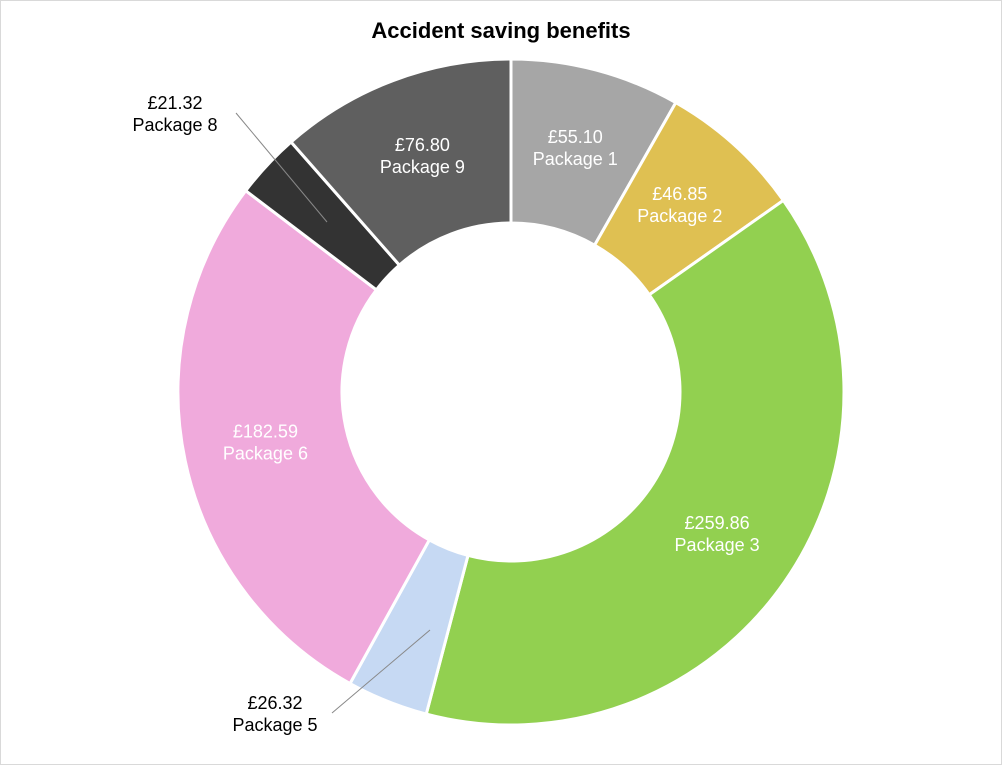 This screenshot has width=1002, height=765. I want to click on data-label: £26.32, so click(274, 703).